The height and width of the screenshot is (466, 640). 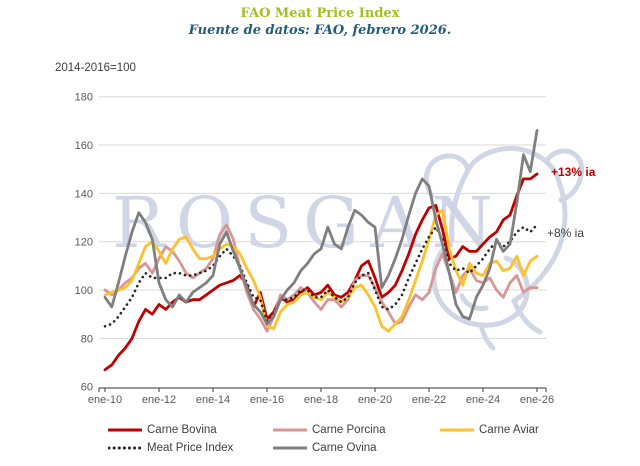 I want to click on legend-label-carne-bovina: Carne Bovina, so click(x=182, y=430).